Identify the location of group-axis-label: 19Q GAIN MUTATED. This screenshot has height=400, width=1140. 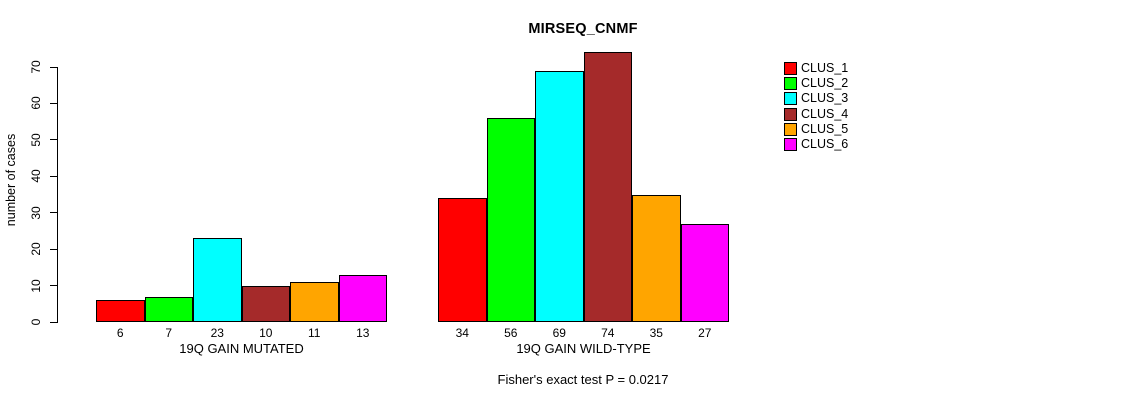
(241, 348).